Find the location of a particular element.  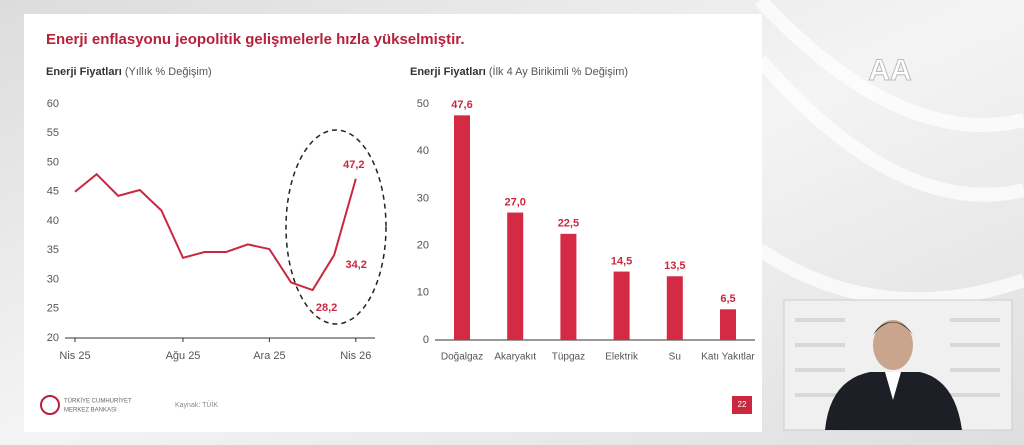

watermark: AA is located at coordinates (889, 70).